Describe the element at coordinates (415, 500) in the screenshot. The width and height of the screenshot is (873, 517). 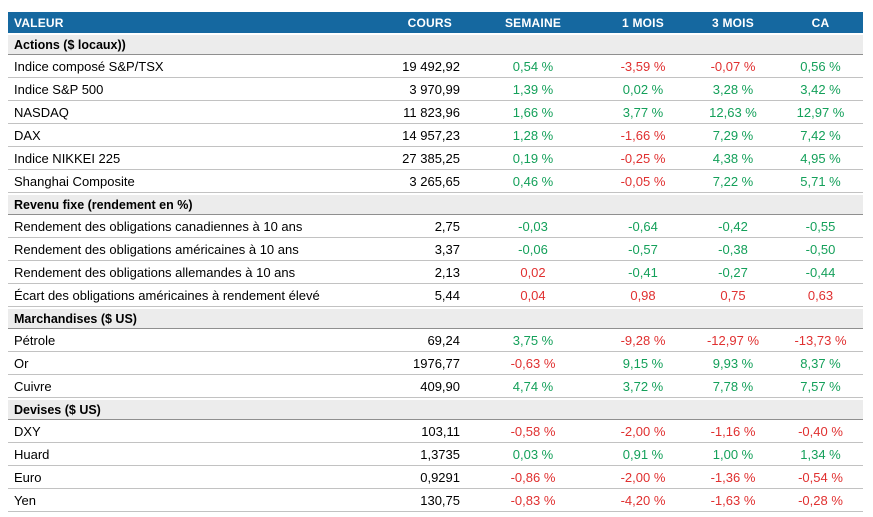
I see `cours-value: 130,75` at that location.